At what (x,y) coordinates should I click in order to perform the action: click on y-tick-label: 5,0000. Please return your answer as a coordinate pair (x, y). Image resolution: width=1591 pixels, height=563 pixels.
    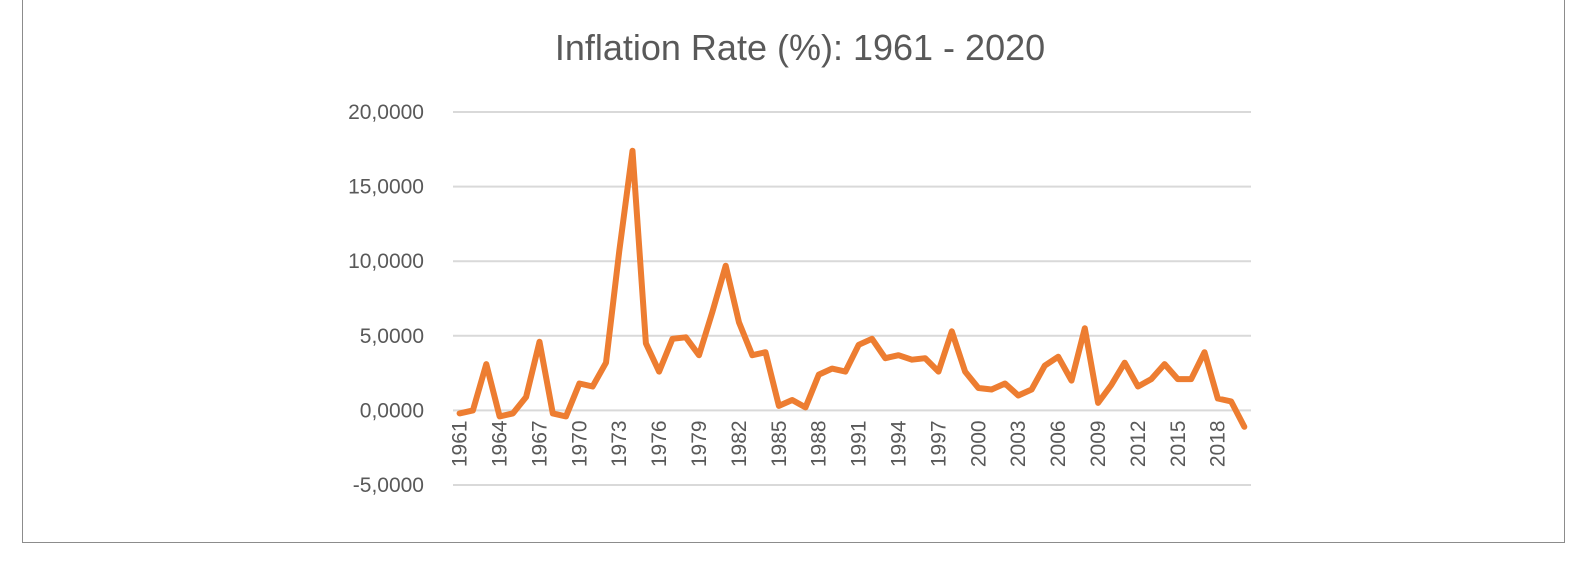
    Looking at the image, I should click on (392, 336).